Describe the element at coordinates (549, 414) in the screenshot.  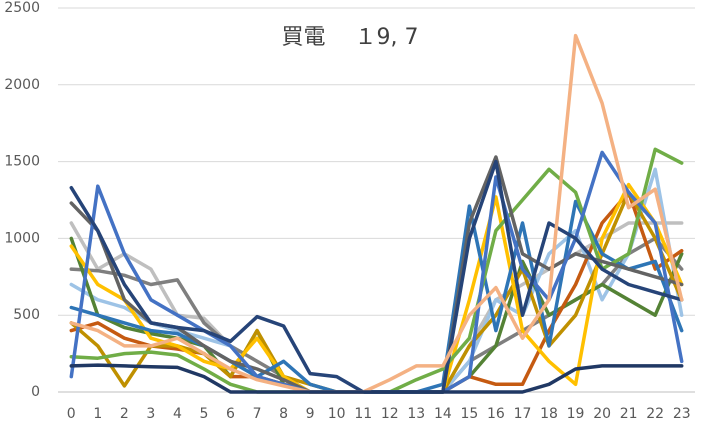
I see `x-tick-label: 18` at that location.